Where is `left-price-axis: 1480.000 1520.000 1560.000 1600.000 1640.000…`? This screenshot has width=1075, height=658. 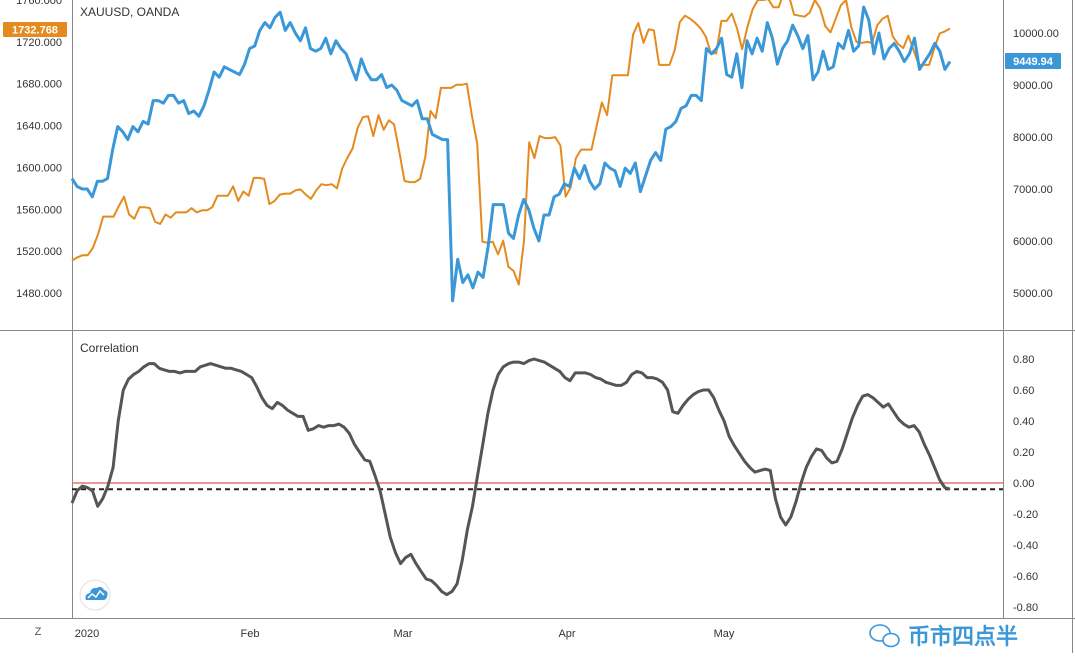 left-price-axis: 1480.000 1520.000 1560.000 1600.000 1640.000… is located at coordinates (39, 150).